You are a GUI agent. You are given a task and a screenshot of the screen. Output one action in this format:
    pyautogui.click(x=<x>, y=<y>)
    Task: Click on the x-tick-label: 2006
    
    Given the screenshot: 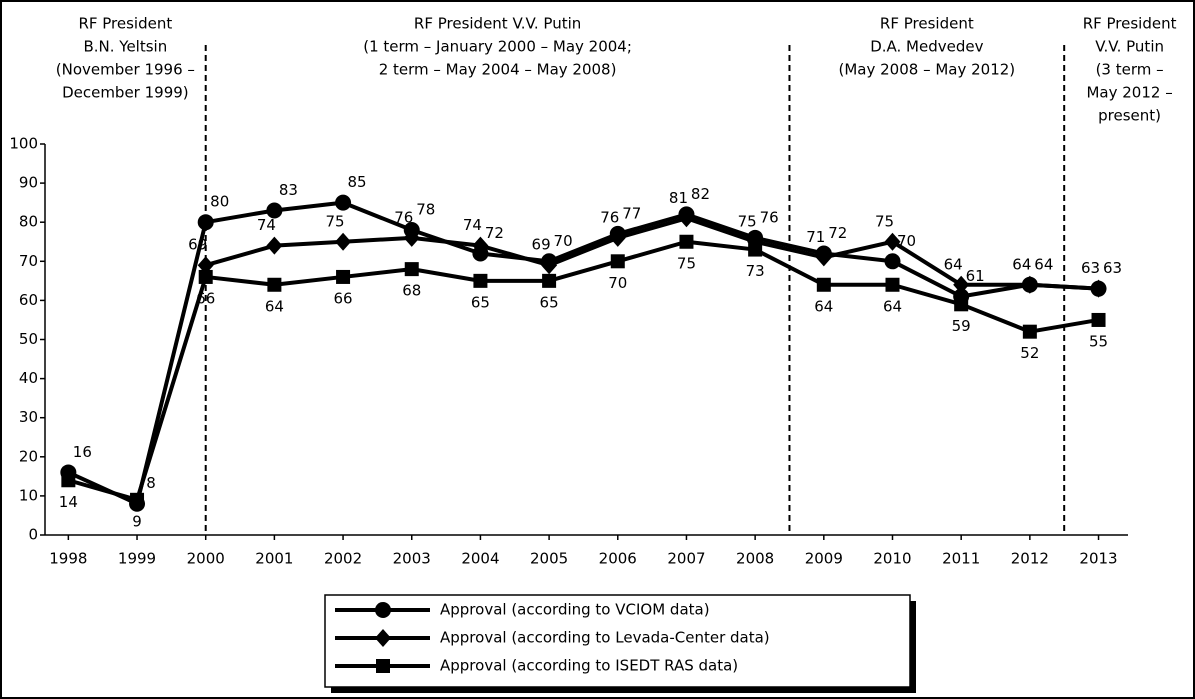 What is the action you would take?
    pyautogui.click(x=618, y=559)
    